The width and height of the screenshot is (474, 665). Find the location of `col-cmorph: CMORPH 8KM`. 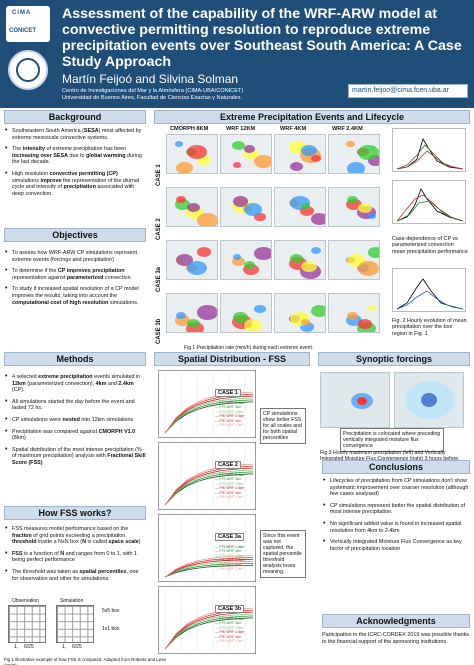

col-cmorph: CMORPH 8KM is located at coordinates (189, 129).